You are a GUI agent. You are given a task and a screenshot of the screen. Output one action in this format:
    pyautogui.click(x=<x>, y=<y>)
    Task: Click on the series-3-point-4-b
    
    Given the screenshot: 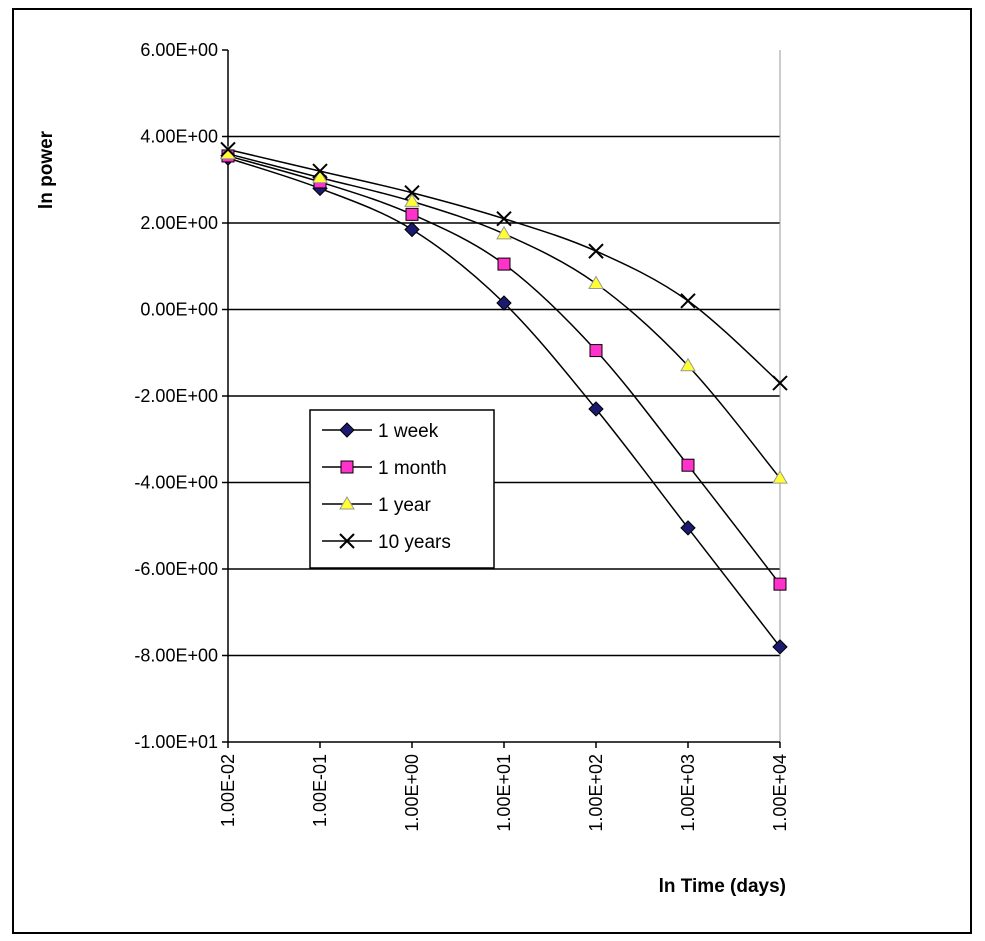 What is the action you would take?
    pyautogui.click(x=596, y=251)
    